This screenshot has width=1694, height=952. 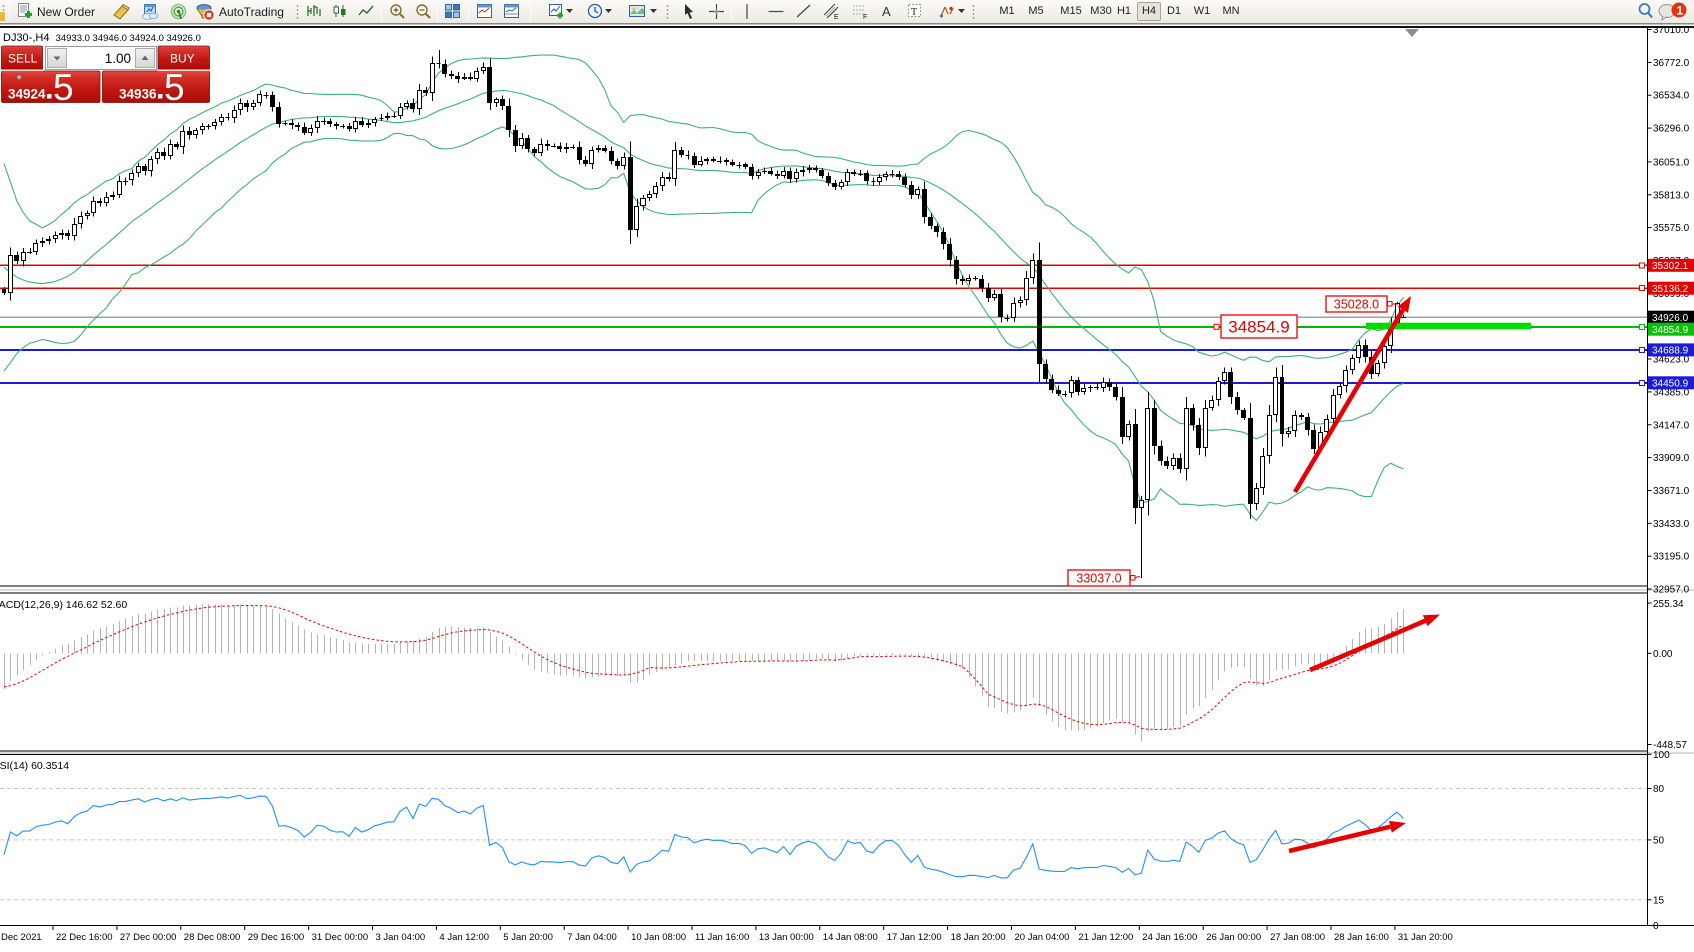 I want to click on svg-text: 34924, so click(x=27, y=94).